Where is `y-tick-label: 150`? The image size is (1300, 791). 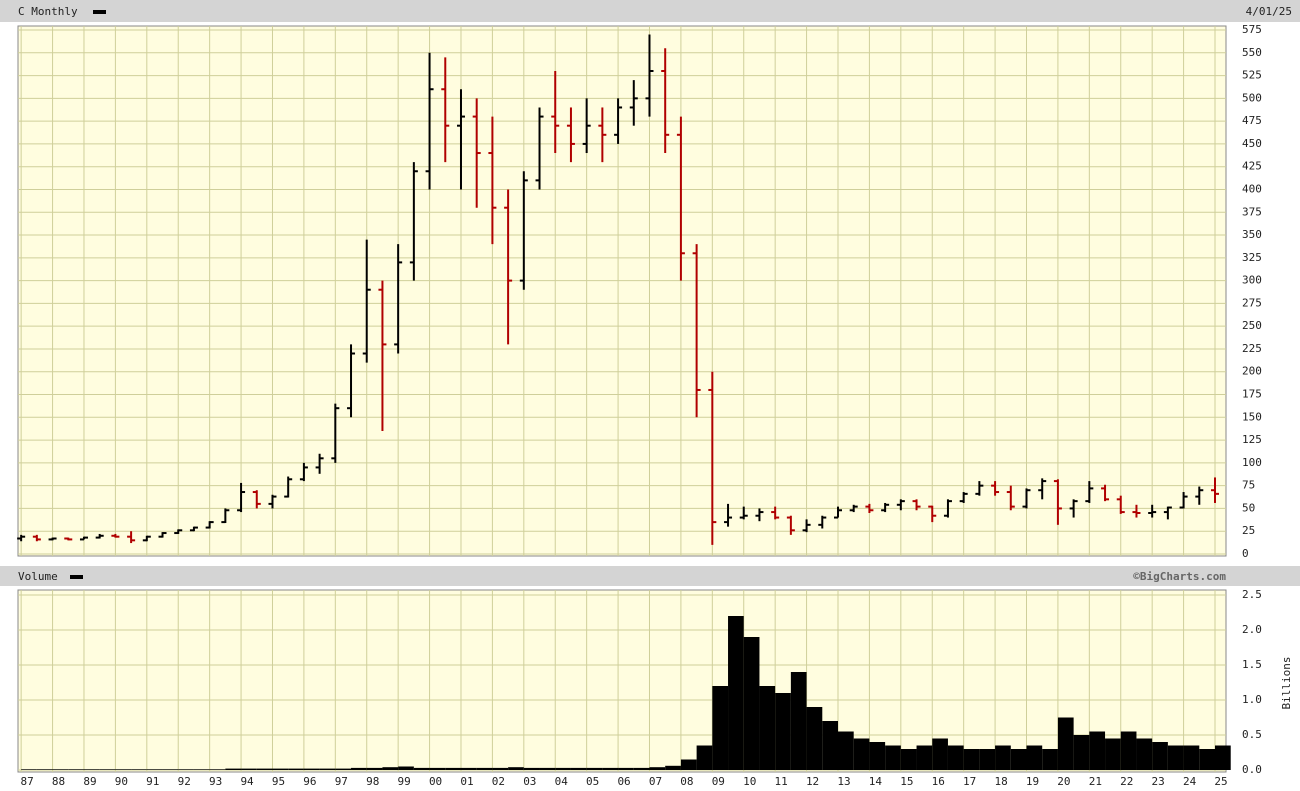 y-tick-label: 150 is located at coordinates (1252, 416).